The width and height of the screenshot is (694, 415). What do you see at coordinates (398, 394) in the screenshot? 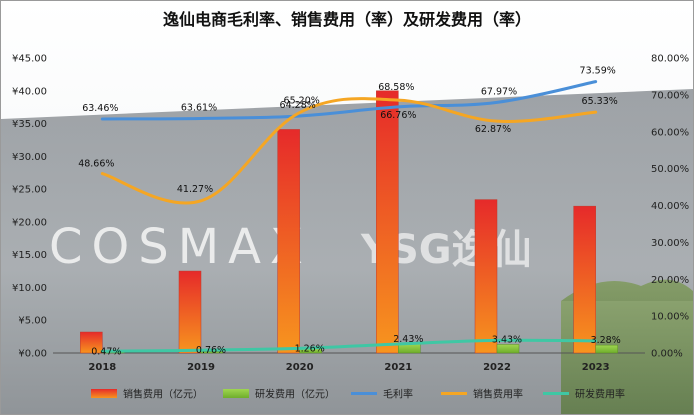
I see `legend-item-gross-margin-label: 毛利率` at bounding box center [398, 394].